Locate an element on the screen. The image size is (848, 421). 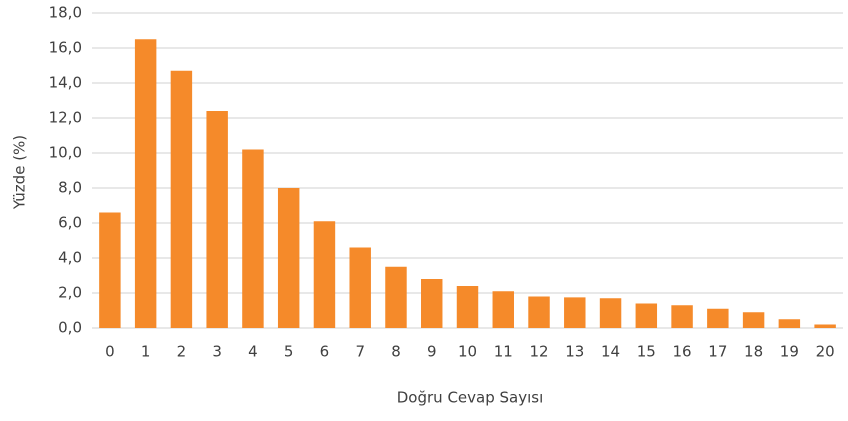
y-tick-label: 14,0 is located at coordinates (65, 83).